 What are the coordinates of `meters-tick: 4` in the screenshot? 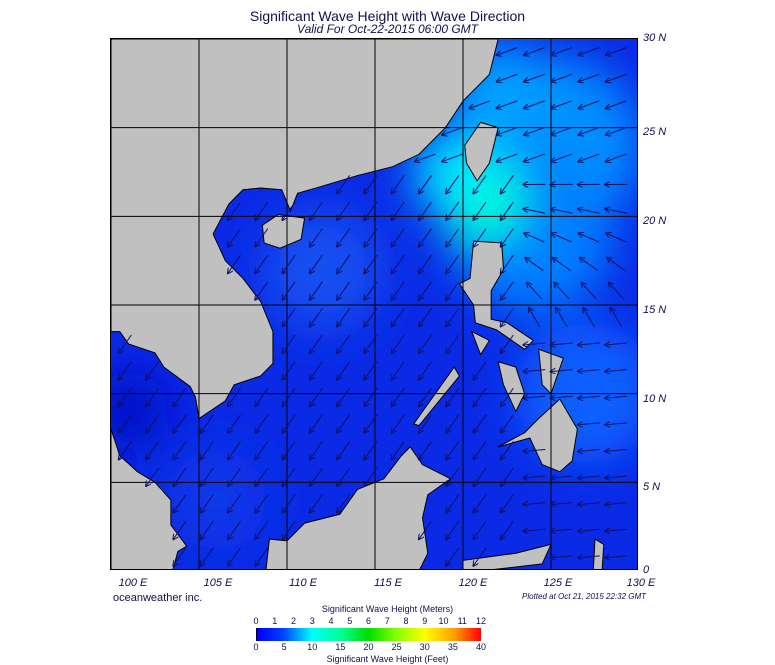 It's located at (331, 621).